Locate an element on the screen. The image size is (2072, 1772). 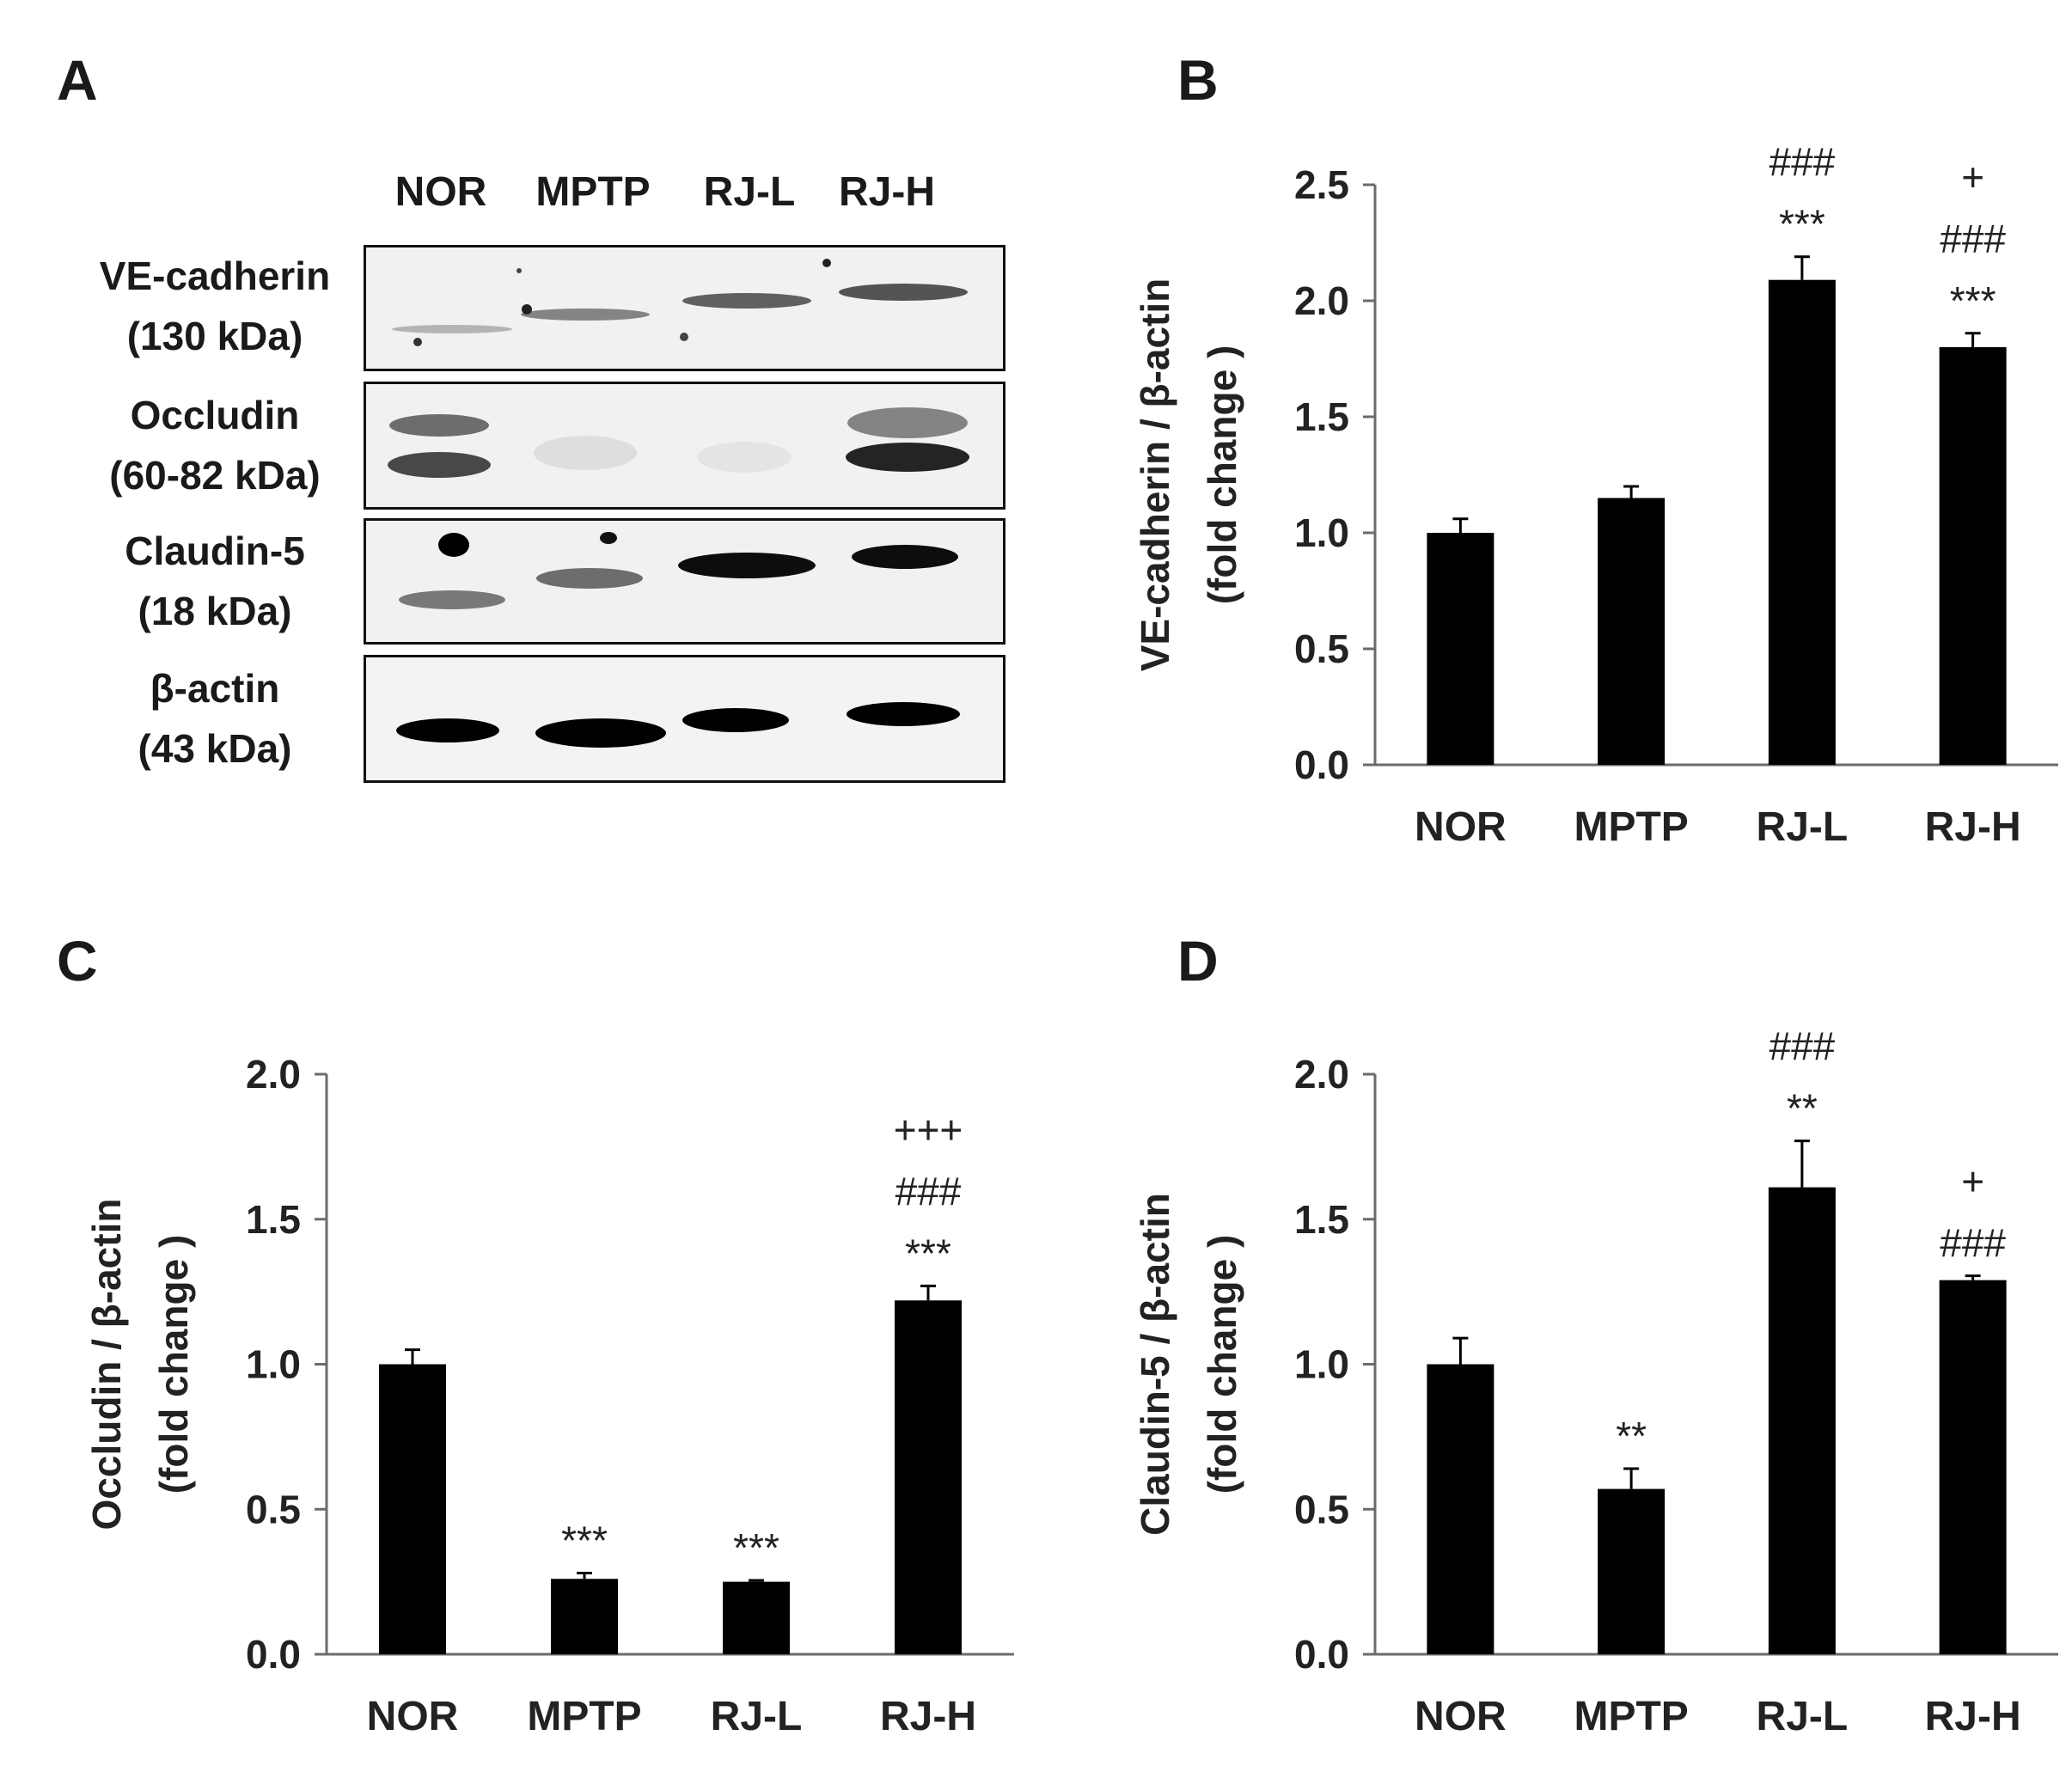
y-axis-label: VE-cadherin / β-actin is located at coordinates (1155, 475).